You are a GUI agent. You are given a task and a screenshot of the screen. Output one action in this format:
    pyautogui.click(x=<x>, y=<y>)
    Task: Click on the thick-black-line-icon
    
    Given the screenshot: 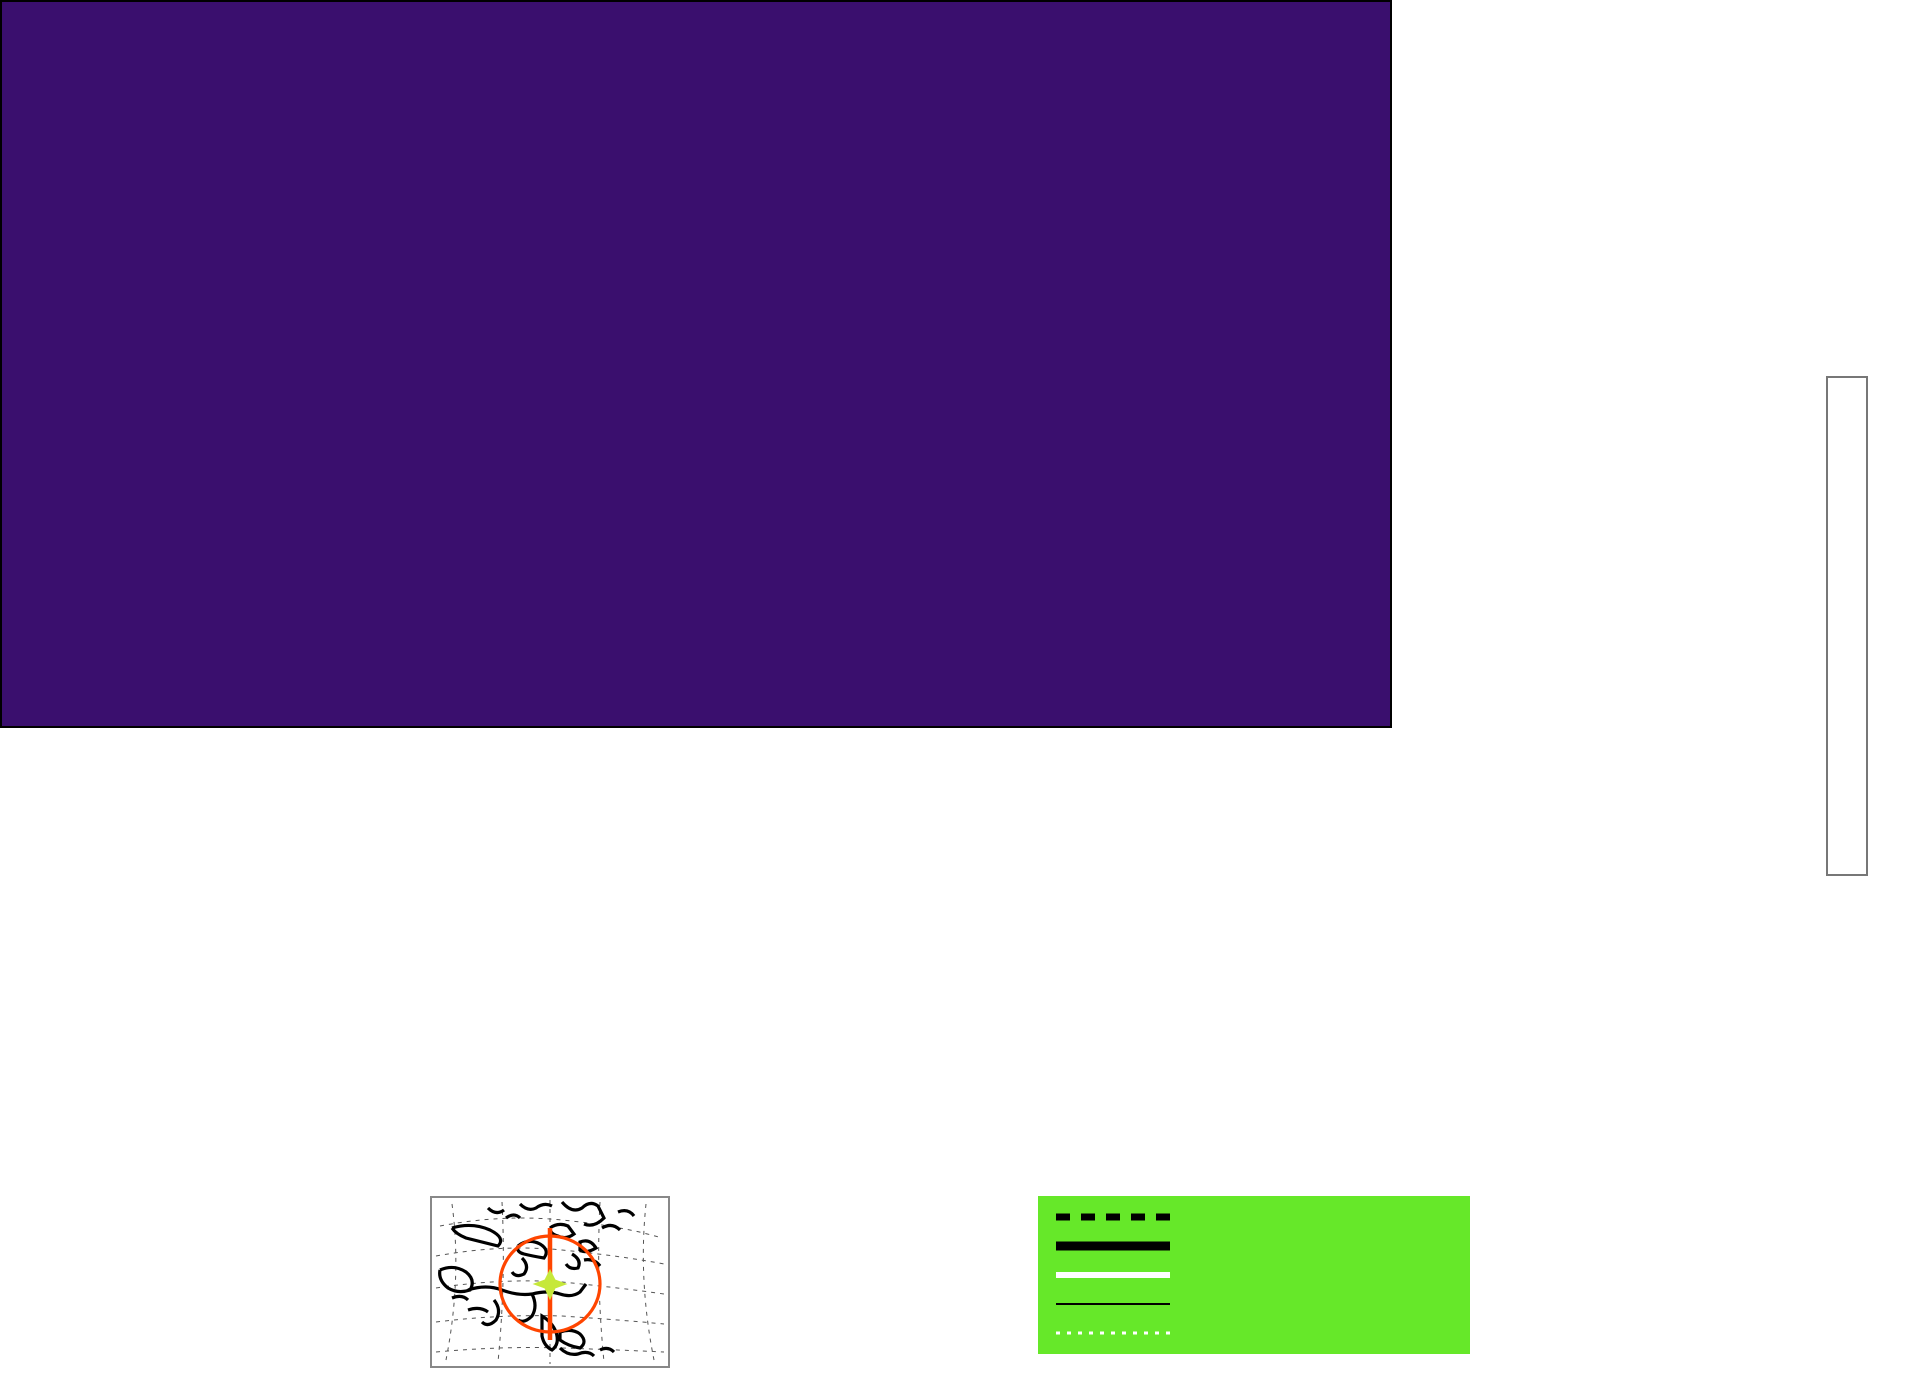 What is the action you would take?
    pyautogui.click(x=1113, y=1246)
    